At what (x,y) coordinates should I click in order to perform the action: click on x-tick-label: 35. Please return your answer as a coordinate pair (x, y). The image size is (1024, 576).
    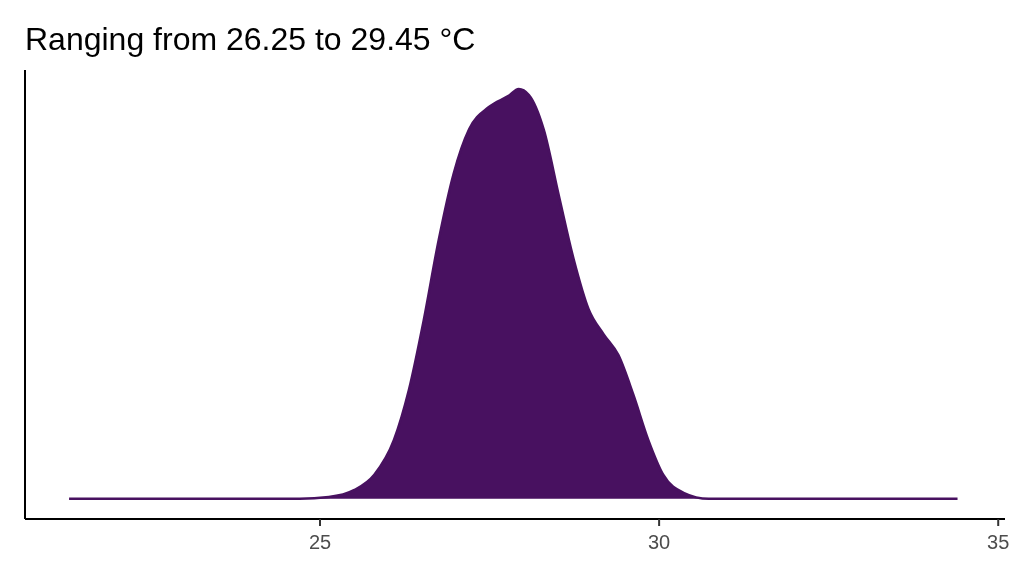
    Looking at the image, I should click on (998, 542).